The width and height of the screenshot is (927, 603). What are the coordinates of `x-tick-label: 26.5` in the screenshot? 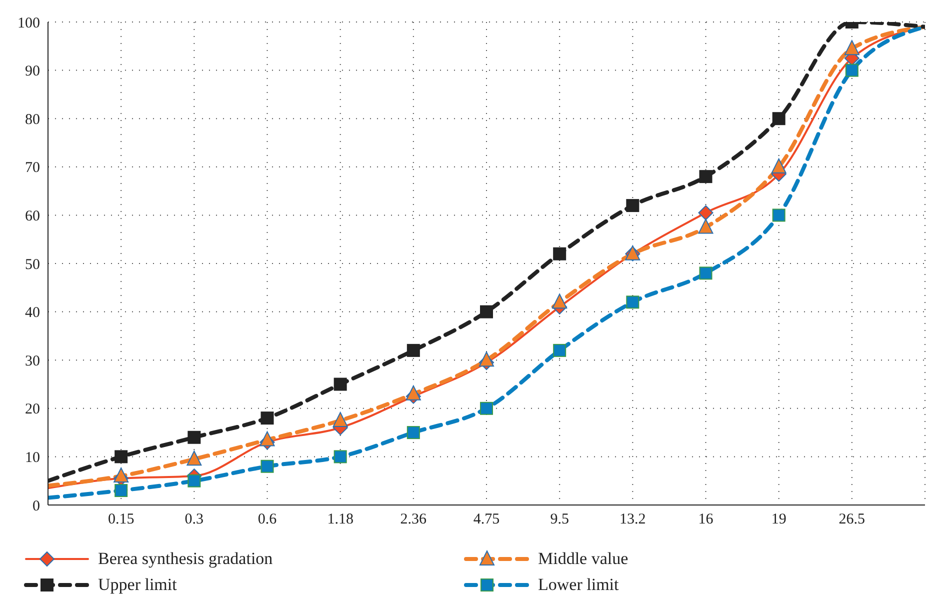 It's located at (852, 520).